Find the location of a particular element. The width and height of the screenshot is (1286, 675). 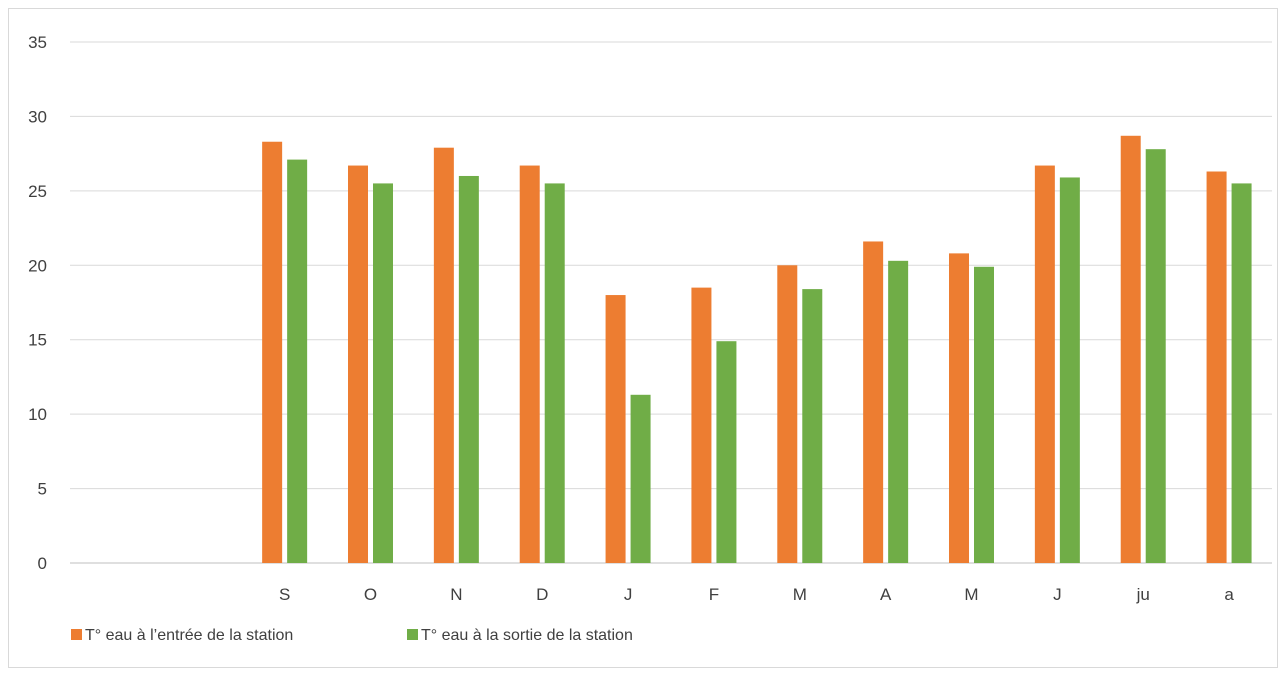

x-tick-label: a is located at coordinates (1229, 594).